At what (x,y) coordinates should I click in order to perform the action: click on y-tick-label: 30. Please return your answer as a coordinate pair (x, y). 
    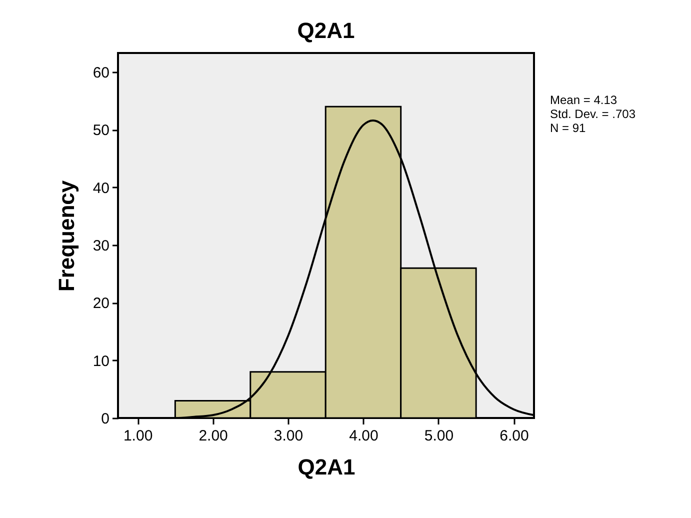
    Looking at the image, I should click on (101, 246).